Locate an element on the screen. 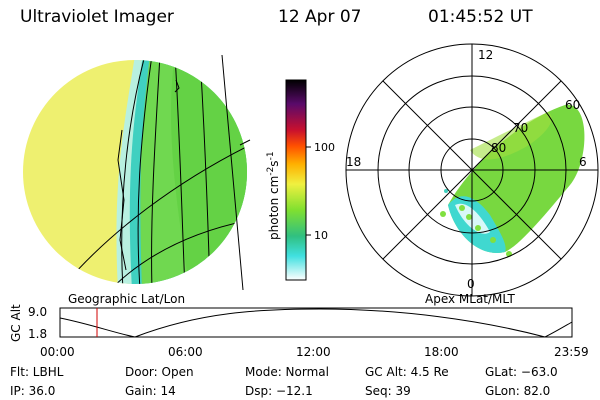 This screenshot has height=400, width=600. altitude-curve is located at coordinates (316, 323).